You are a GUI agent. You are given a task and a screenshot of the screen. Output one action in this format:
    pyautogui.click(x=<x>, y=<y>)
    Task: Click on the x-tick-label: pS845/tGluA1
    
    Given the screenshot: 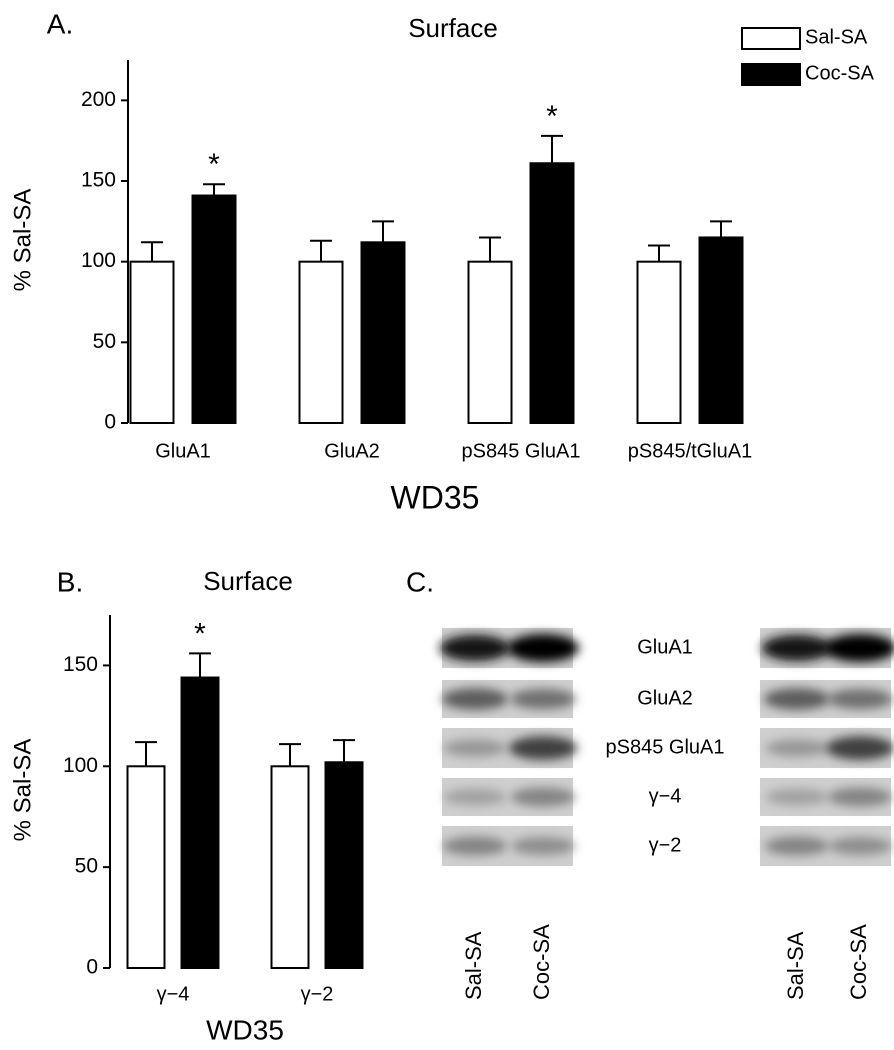 What is the action you would take?
    pyautogui.click(x=690, y=451)
    